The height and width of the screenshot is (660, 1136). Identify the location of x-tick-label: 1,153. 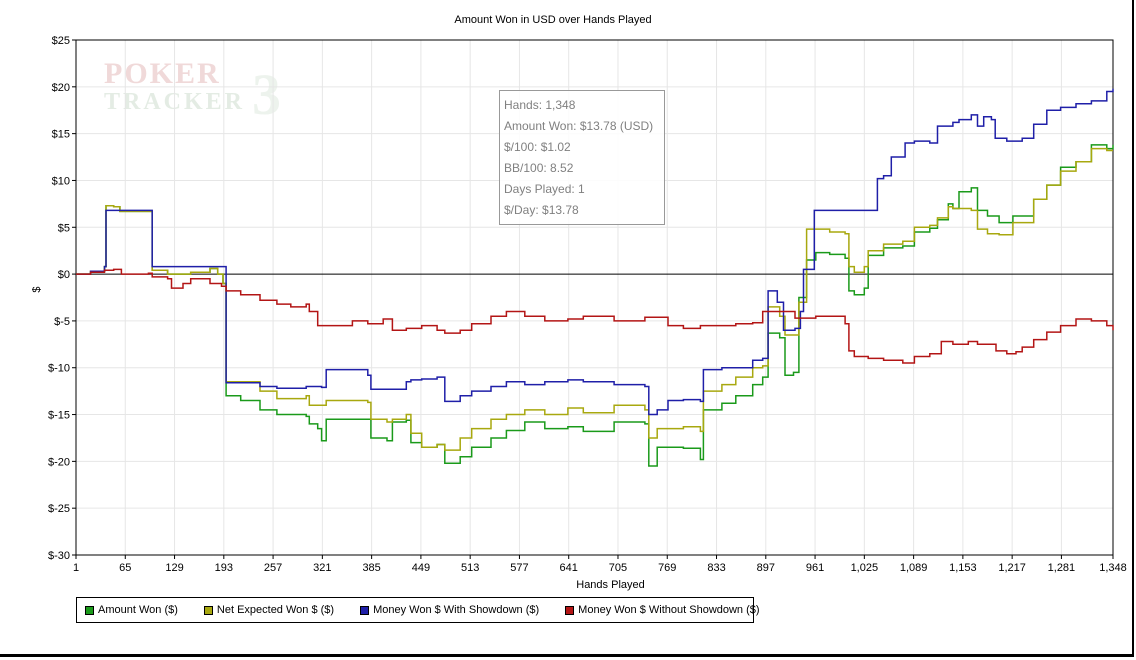
(963, 568).